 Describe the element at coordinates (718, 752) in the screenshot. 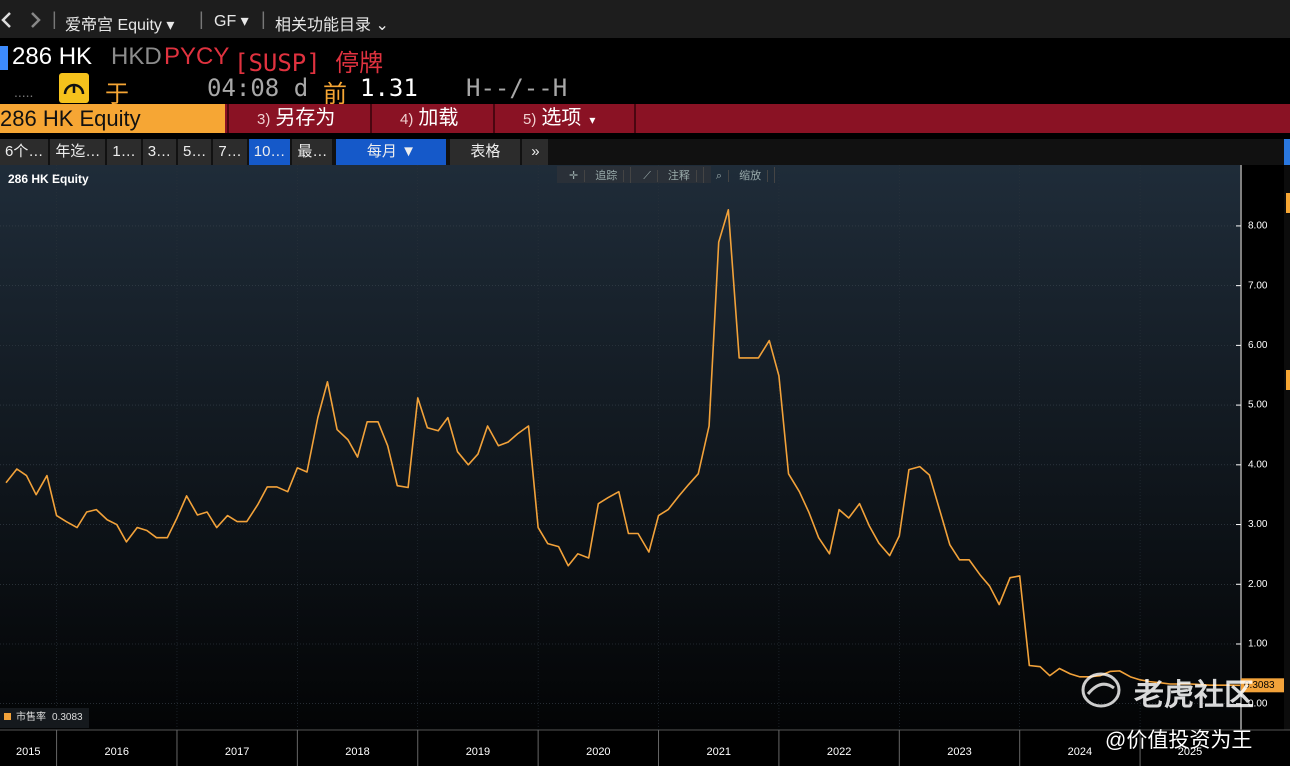

I see `x-tick-label: 2021` at that location.